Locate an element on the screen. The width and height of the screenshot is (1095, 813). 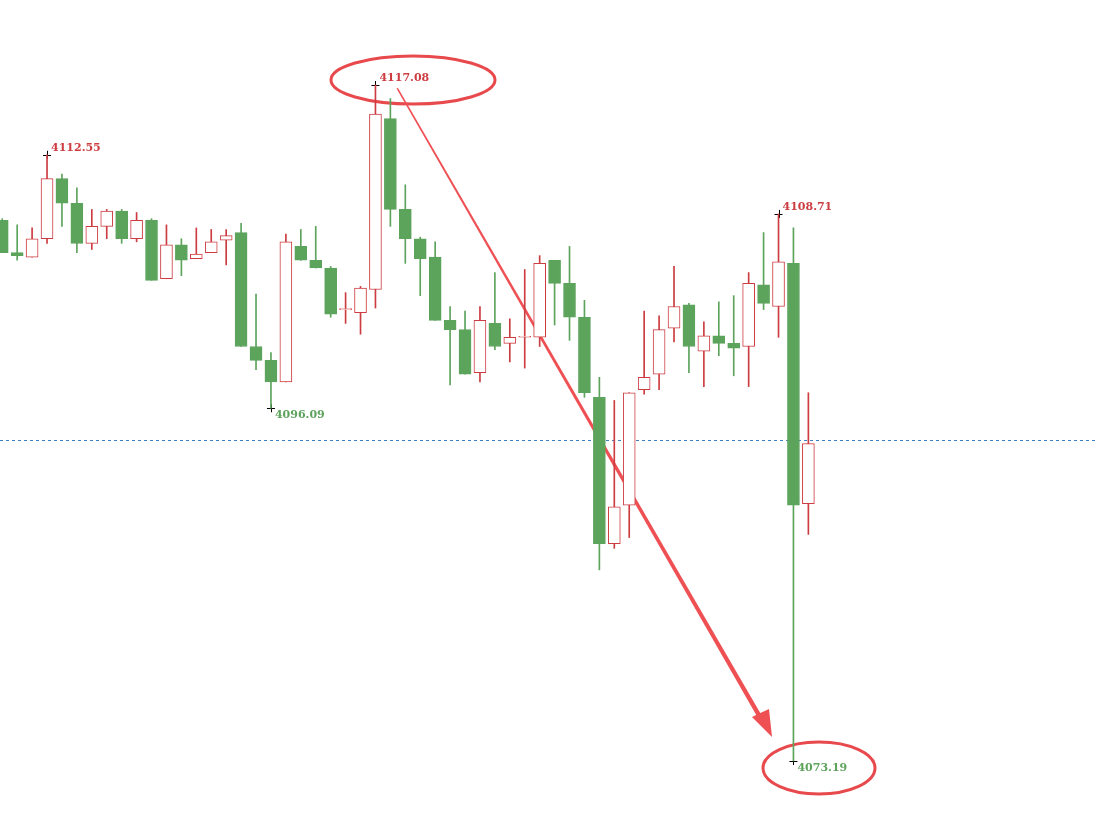
annotation: 4108.71 is located at coordinates (807, 206).